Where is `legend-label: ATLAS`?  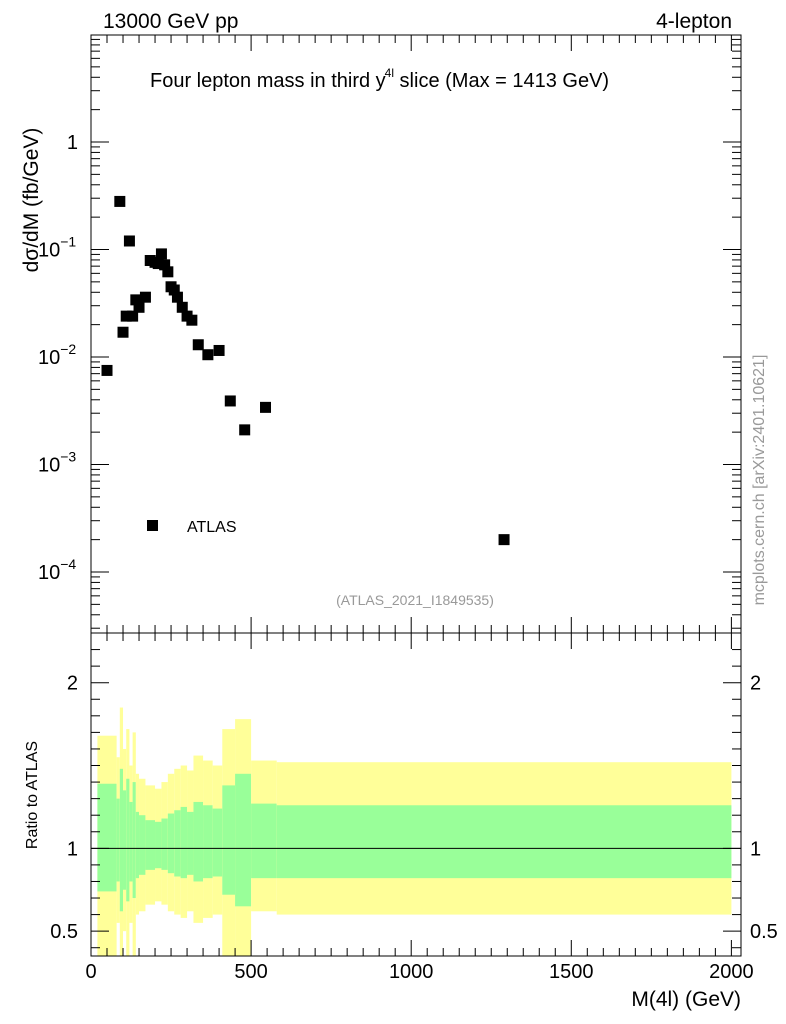 legend-label: ATLAS is located at coordinates (212, 527).